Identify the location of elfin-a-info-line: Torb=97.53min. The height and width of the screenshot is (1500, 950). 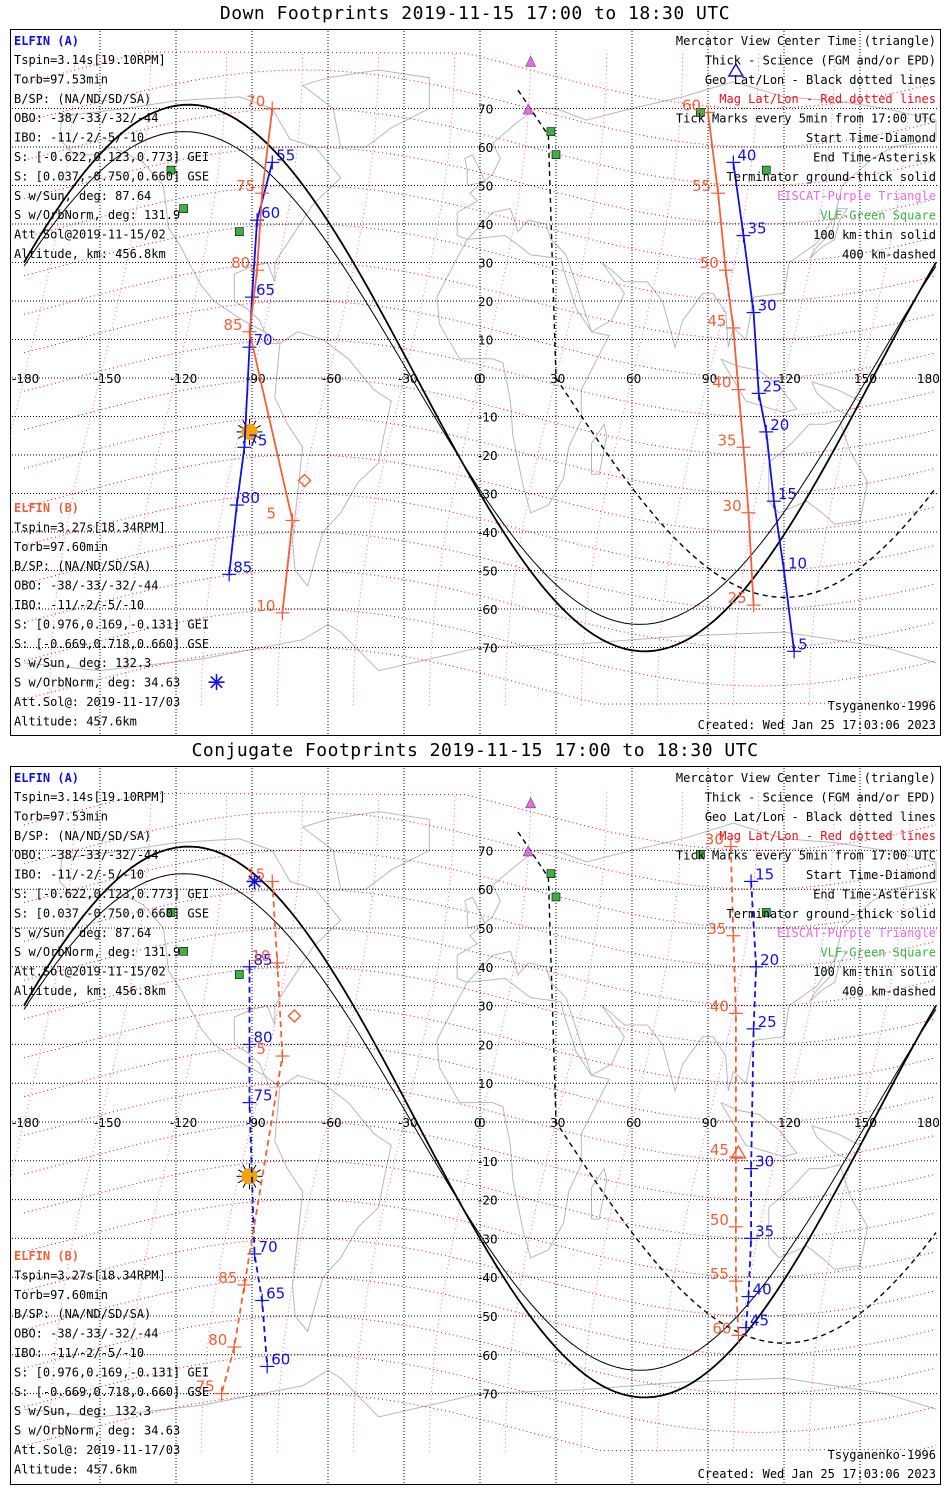
(61, 79).